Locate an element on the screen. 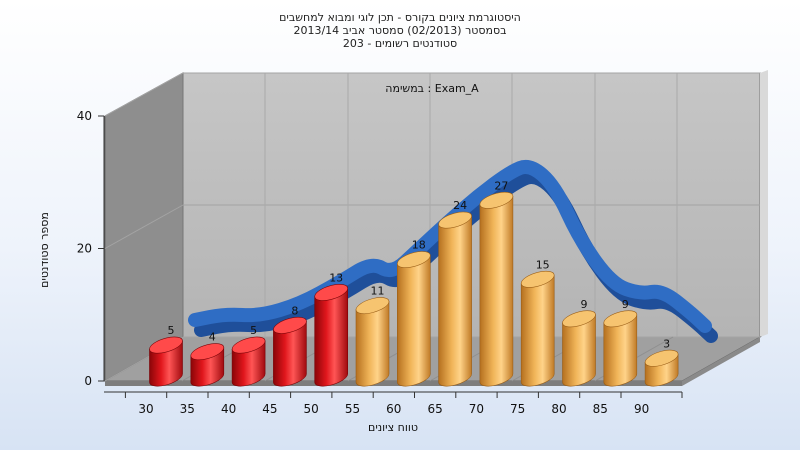 This screenshot has height=450, width=800. data-label: 13 is located at coordinates (336, 277).